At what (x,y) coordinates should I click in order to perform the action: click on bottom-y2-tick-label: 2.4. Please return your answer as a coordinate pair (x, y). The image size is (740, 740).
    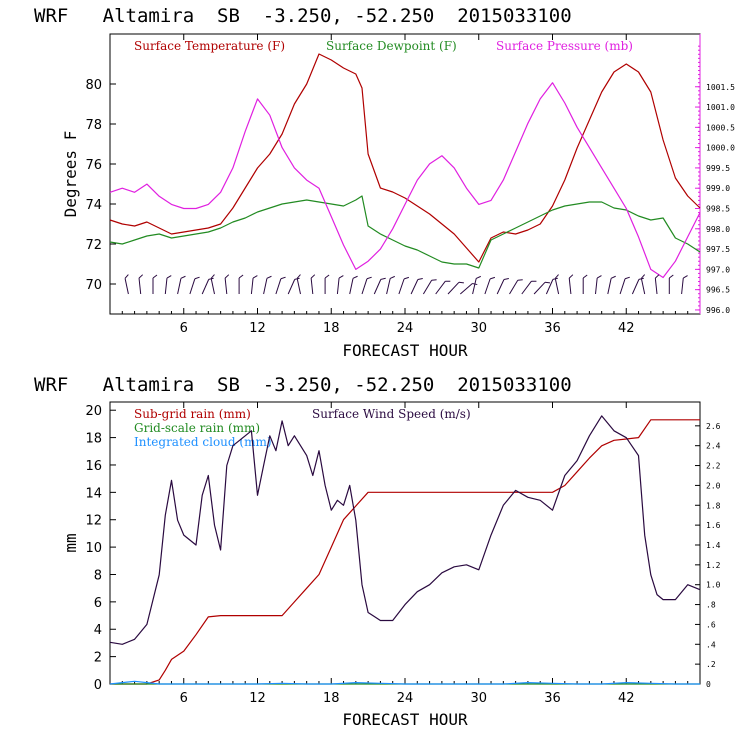
    Looking at the image, I should click on (713, 446).